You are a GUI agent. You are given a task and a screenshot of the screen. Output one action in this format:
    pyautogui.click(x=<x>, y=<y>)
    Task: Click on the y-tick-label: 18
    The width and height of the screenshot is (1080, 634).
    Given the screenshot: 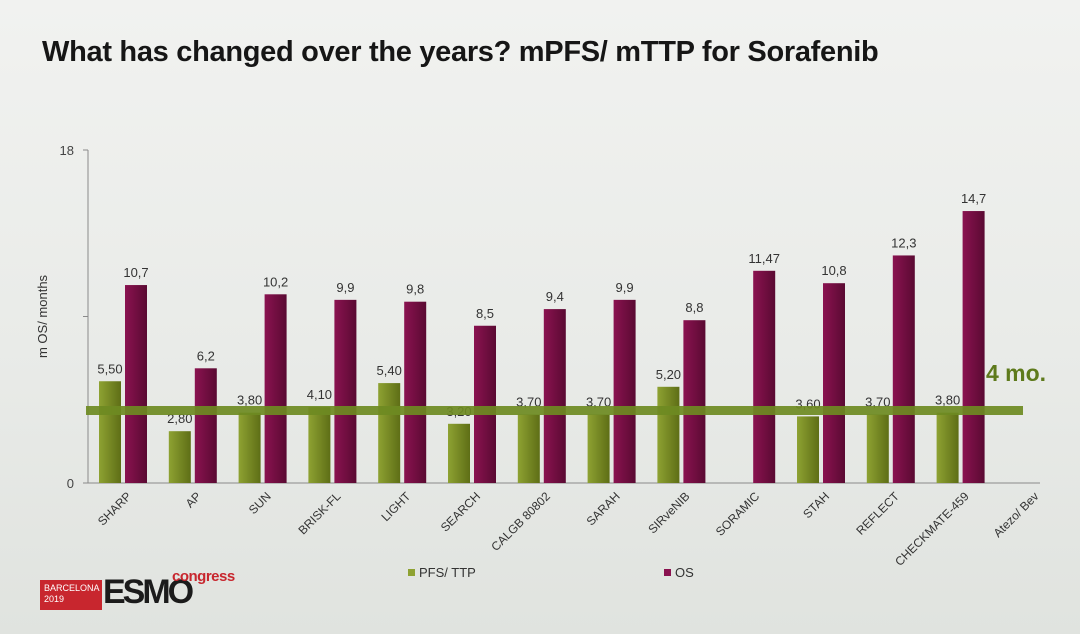 What is the action you would take?
    pyautogui.click(x=67, y=150)
    